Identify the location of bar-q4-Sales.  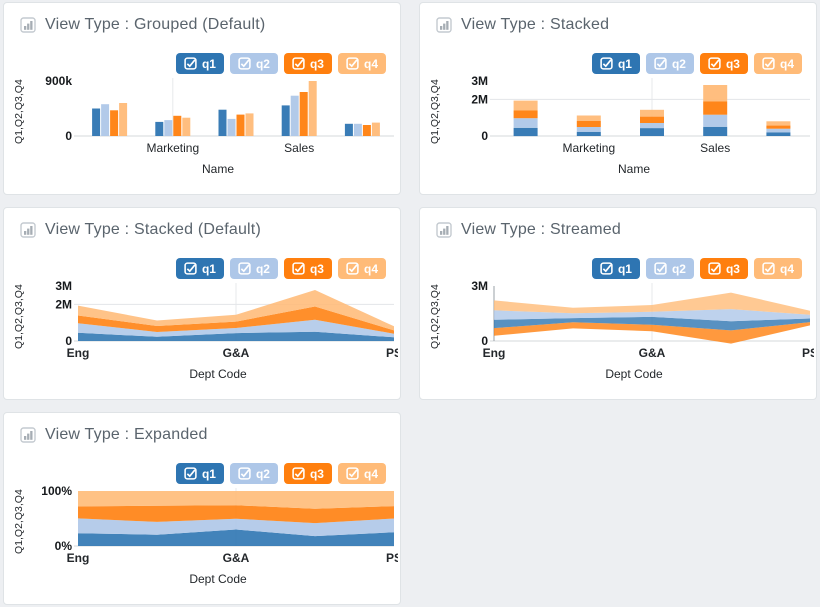
(312, 108).